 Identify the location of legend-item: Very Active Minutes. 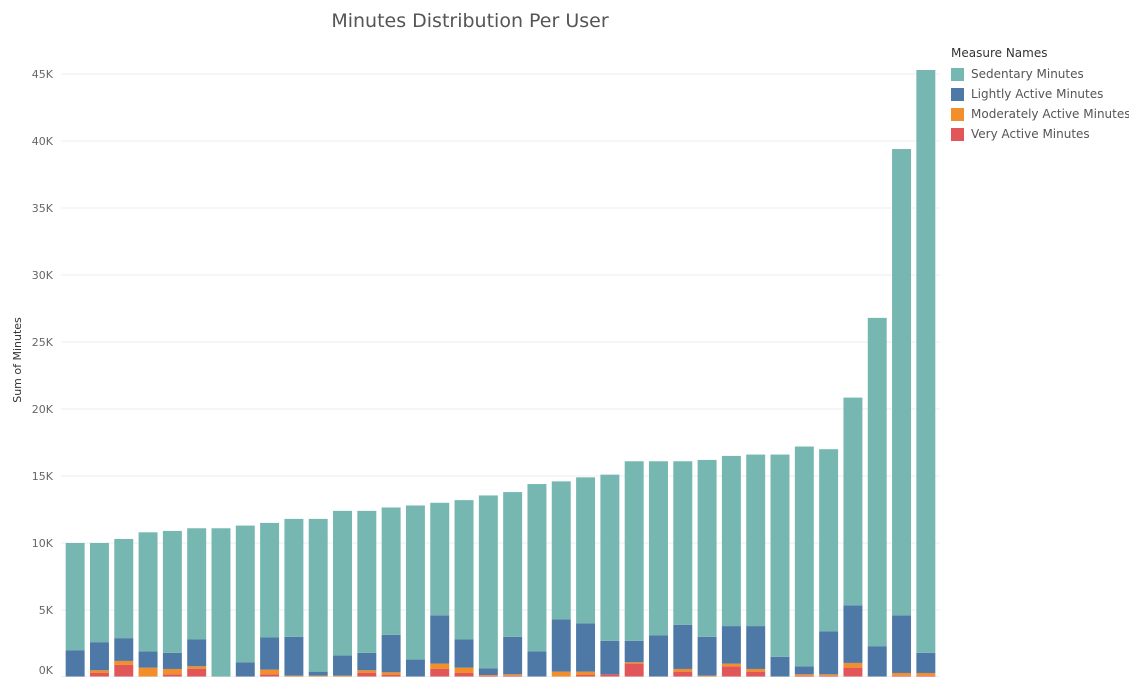
(1040, 134).